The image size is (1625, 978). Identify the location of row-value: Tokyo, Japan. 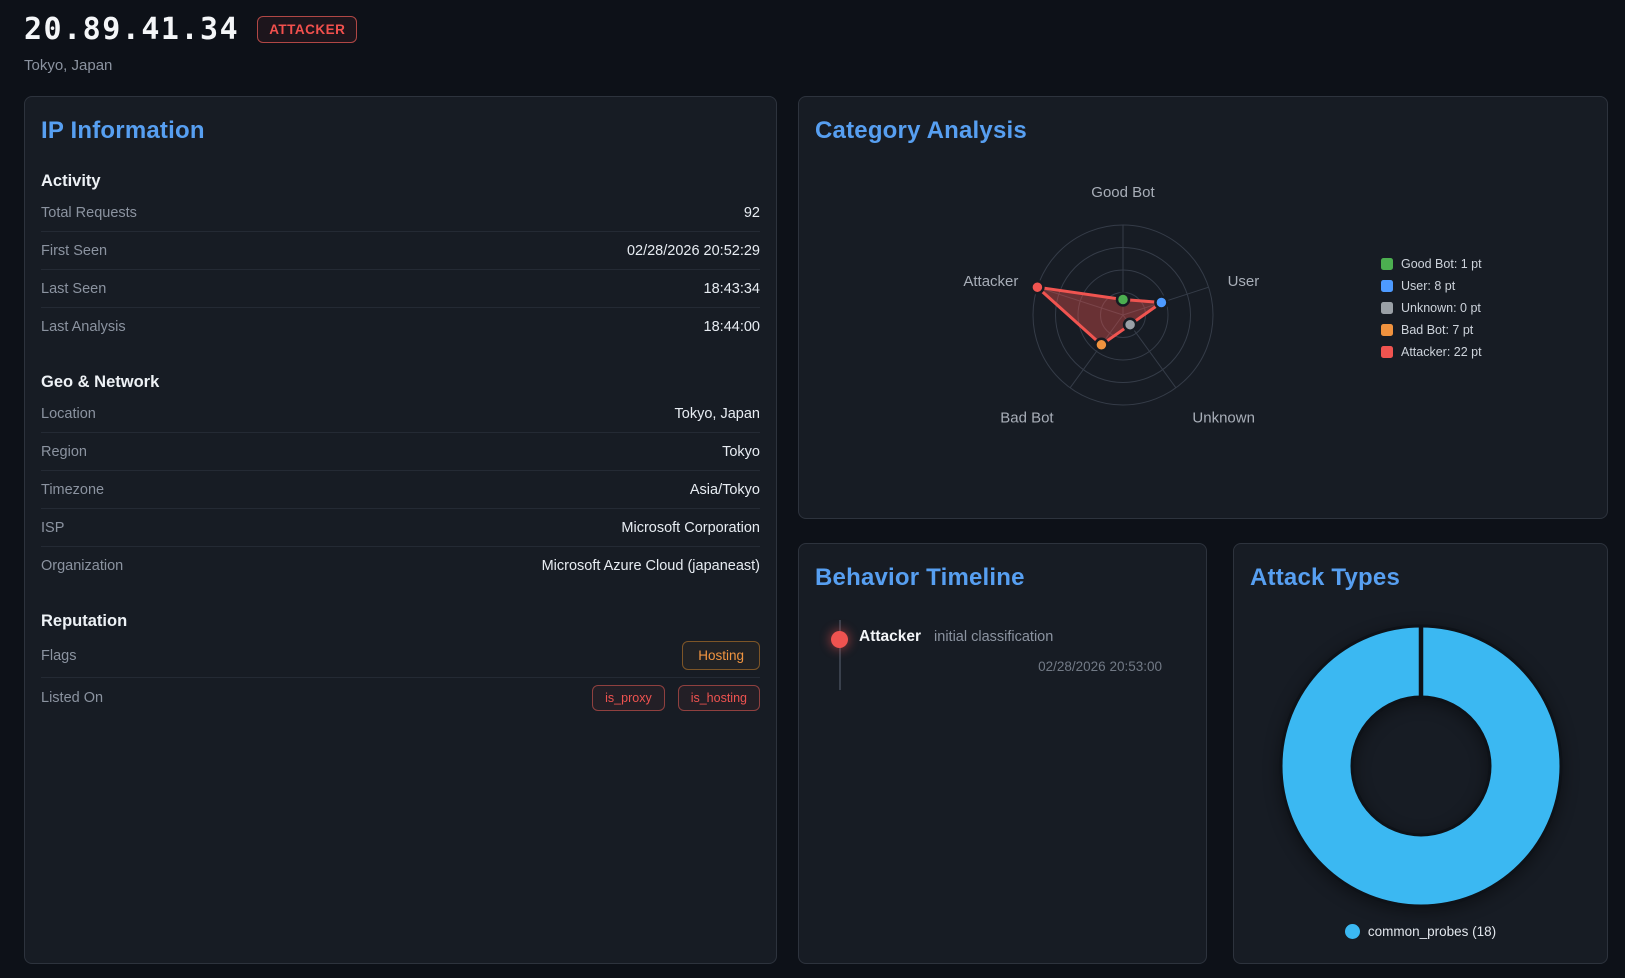
(717, 413).